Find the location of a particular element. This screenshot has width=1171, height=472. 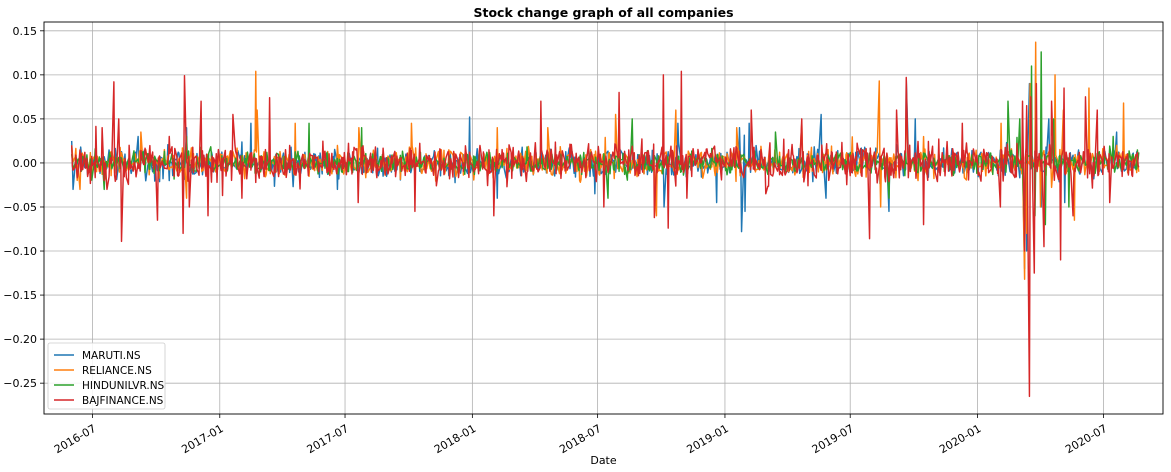

y-tick-label: 0.05 is located at coordinates (25, 119).